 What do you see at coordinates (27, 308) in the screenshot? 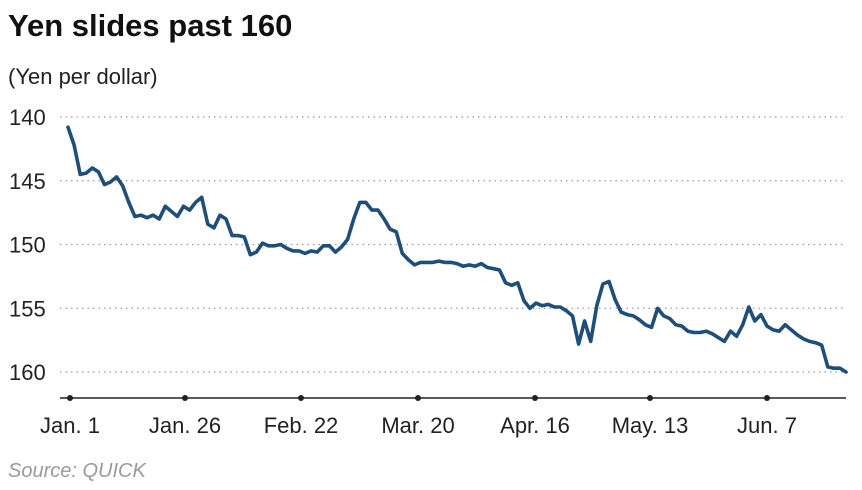
I see `y-tick-label: 155` at bounding box center [27, 308].